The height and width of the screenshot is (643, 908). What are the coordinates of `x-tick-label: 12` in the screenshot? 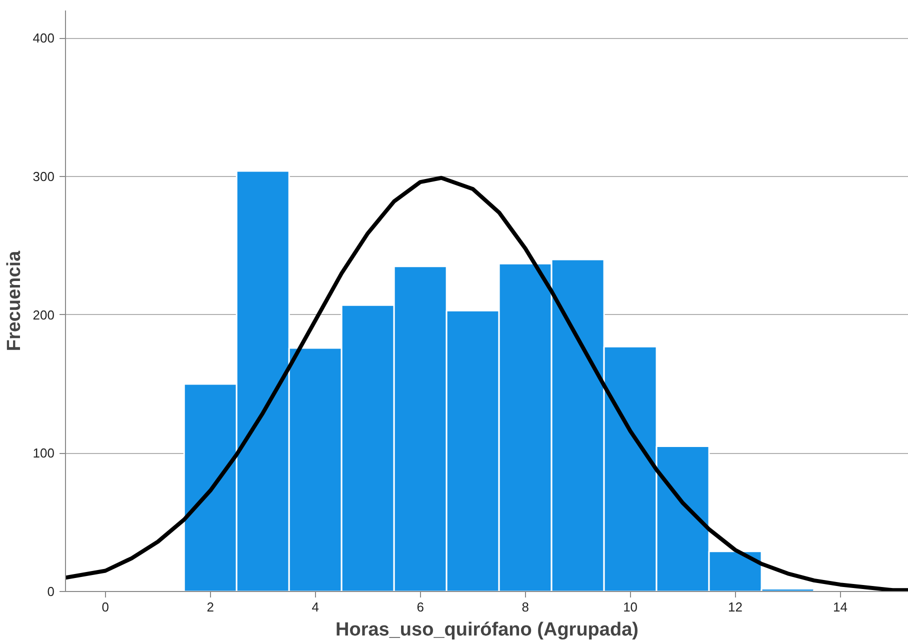 It's located at (735, 607).